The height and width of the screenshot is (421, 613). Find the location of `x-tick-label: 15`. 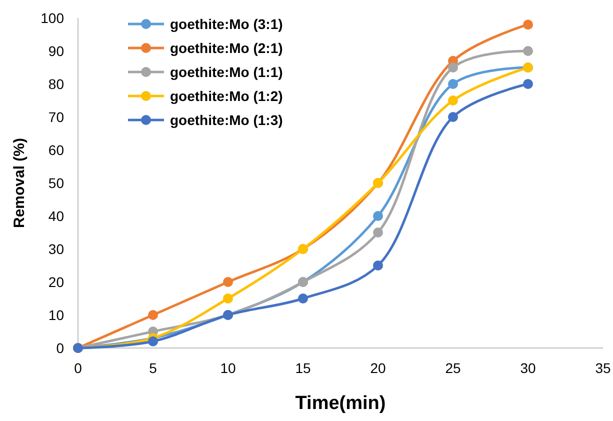

x-tick-label: 15 is located at coordinates (303, 368).